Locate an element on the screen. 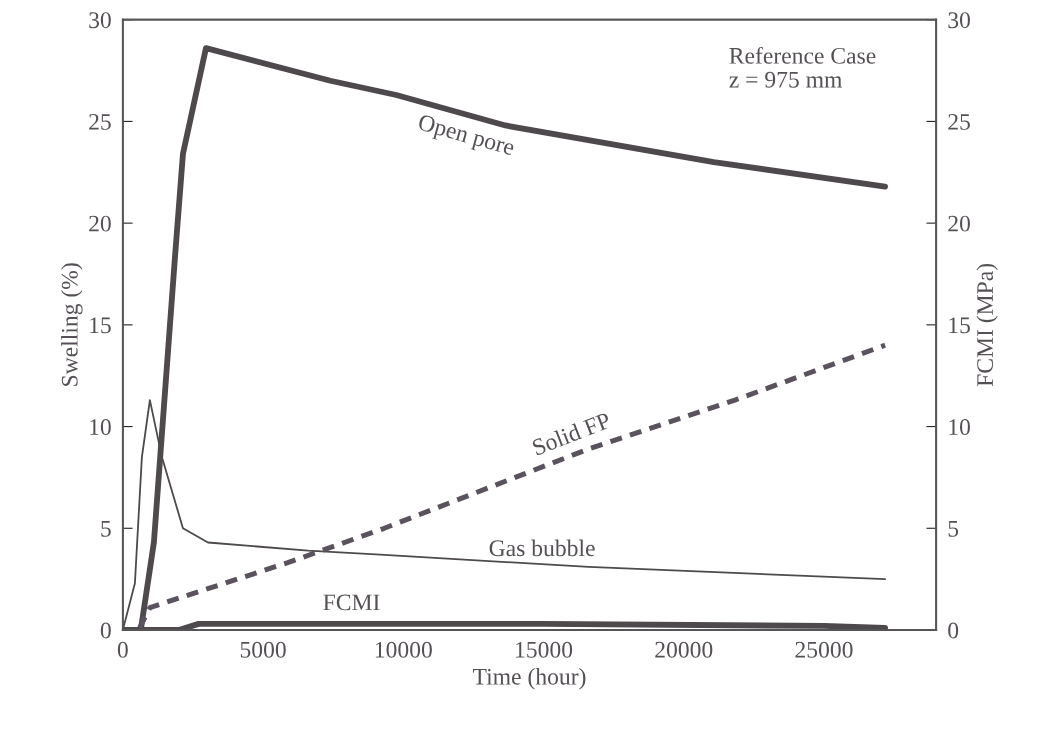 Image resolution: width=1059 pixels, height=730 pixels. text: Open pore is located at coordinates (466, 137).